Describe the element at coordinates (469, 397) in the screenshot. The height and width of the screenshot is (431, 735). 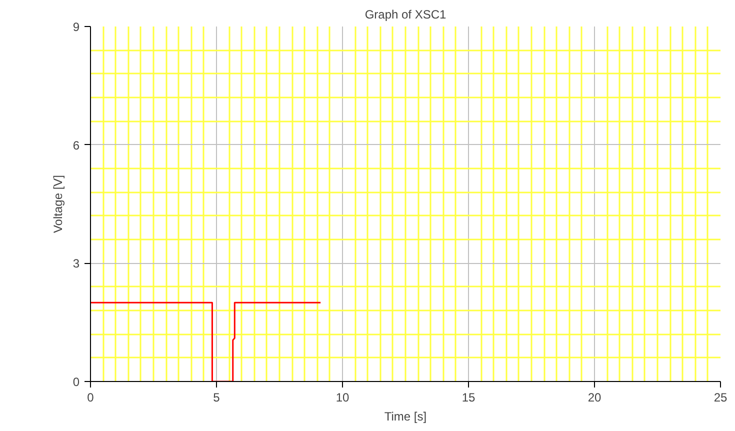
I see `x-tick-label: 15` at that location.